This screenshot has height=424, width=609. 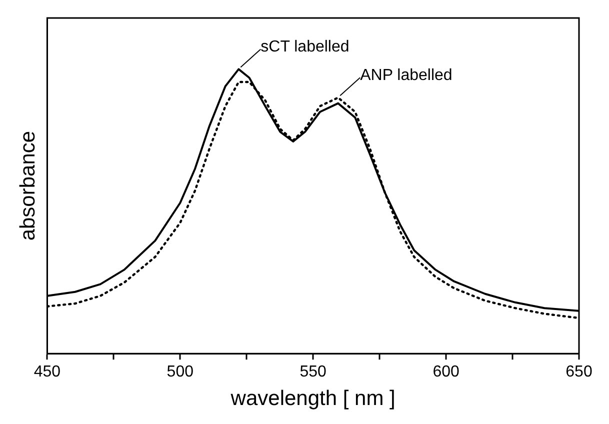 What do you see at coordinates (579, 372) in the screenshot?
I see `x-tick-label: 650` at bounding box center [579, 372].